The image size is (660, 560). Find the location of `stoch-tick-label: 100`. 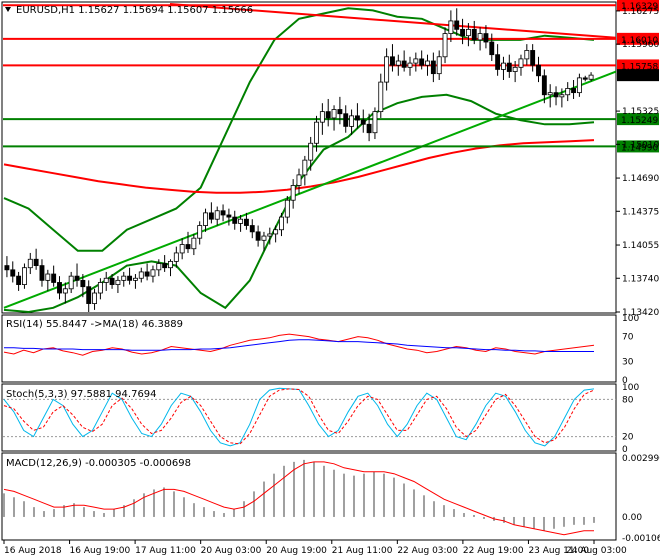

stoch-tick-label: 100 is located at coordinates (630, 388).